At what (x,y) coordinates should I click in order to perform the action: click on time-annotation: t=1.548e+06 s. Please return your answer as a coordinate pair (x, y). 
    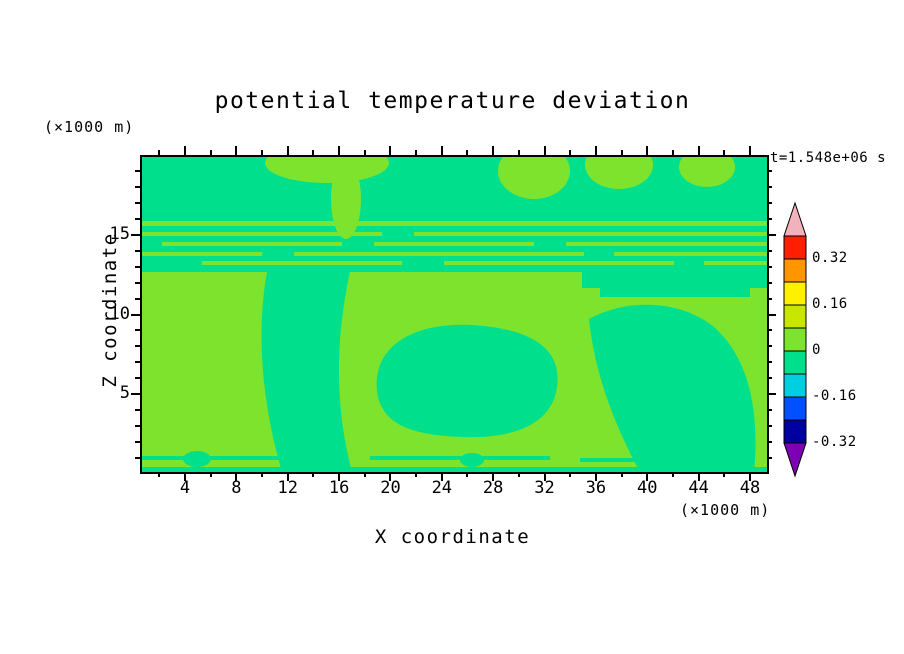
    Looking at the image, I should click on (828, 158).